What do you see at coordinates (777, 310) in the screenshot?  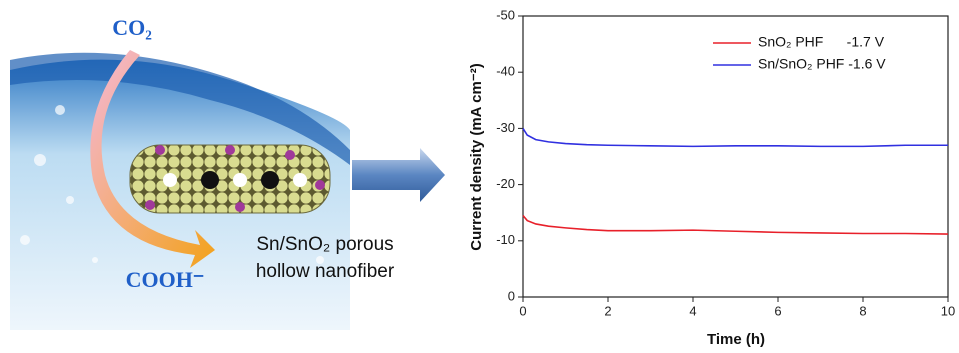 I see `x-tick-label: 6` at bounding box center [777, 310].